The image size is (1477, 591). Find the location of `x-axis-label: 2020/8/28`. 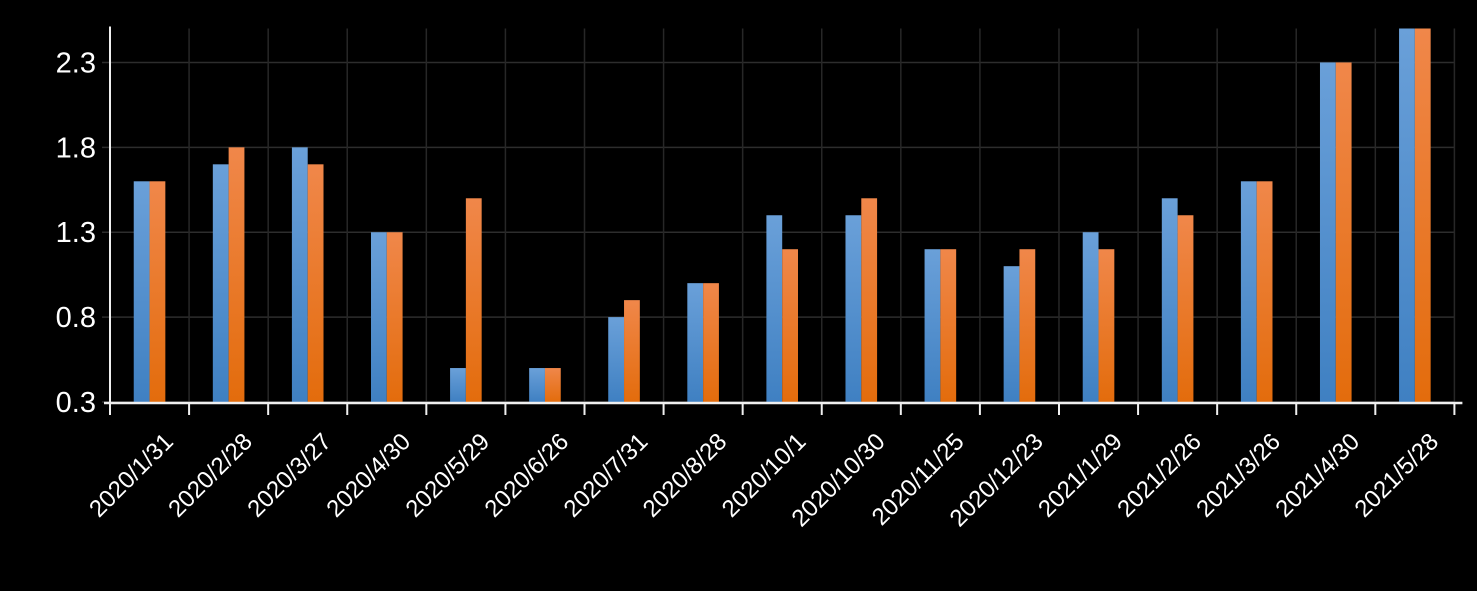

x-axis-label: 2020/8/28 is located at coordinates (685, 475).